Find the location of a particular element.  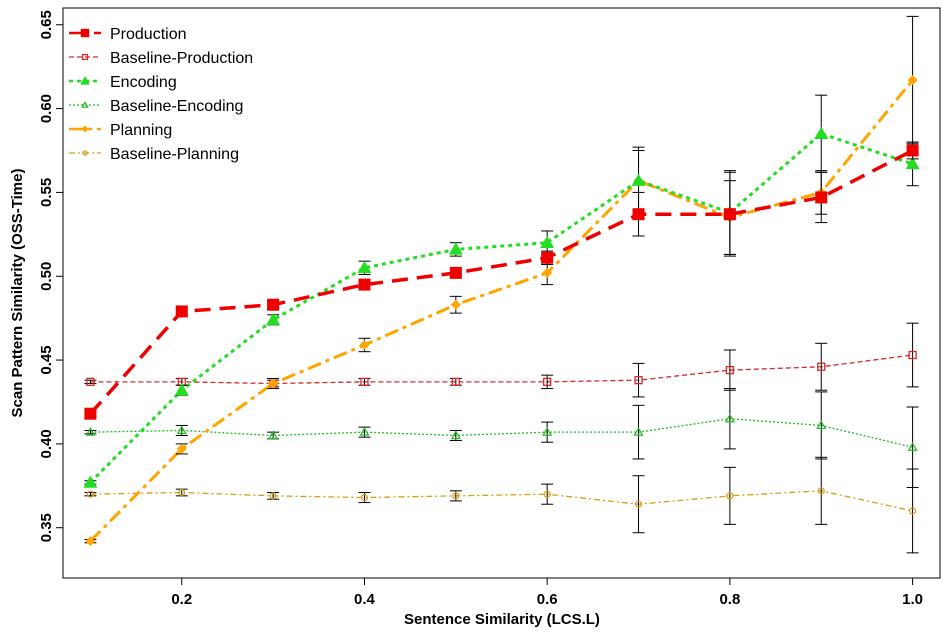

y-tick-label: 0.40 is located at coordinates (46, 443).